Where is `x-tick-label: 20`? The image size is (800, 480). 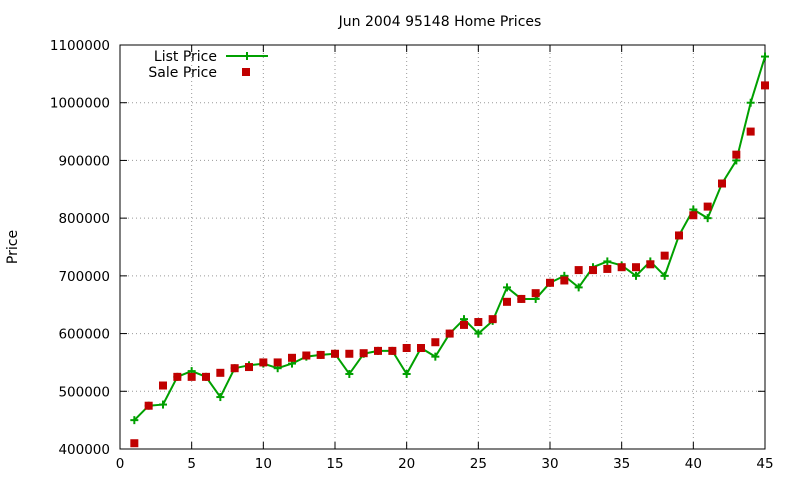 x-tick-label: 20 is located at coordinates (406, 464).